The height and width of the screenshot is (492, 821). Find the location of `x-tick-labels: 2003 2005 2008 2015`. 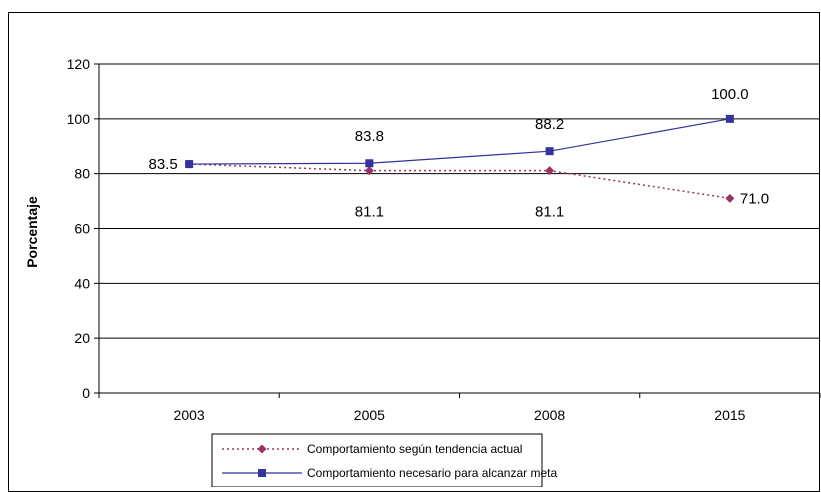

x-tick-labels: 2003 2005 2008 2015 is located at coordinates (460, 415).